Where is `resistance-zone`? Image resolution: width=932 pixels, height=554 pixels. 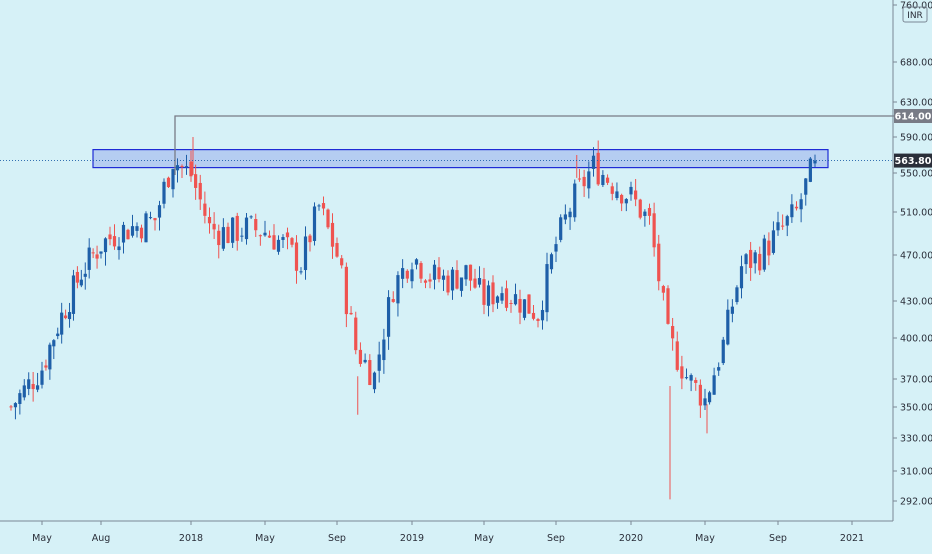
resistance-zone is located at coordinates (460, 159).